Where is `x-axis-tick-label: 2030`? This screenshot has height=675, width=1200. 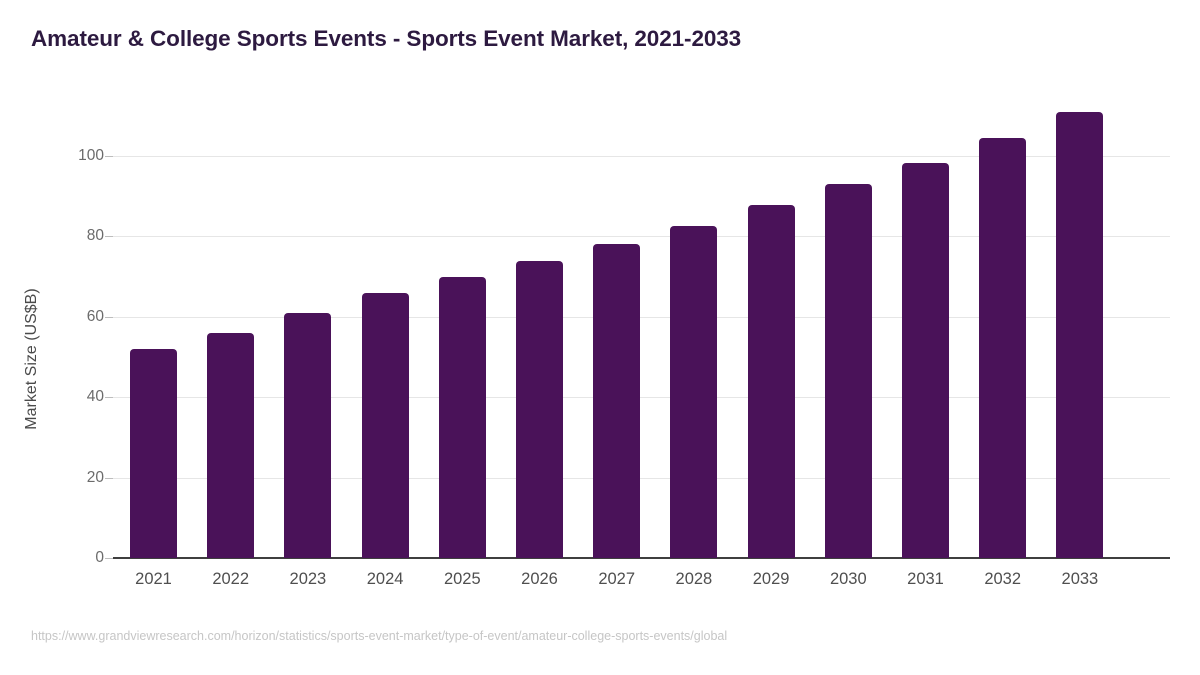
x-axis-tick-label: 2030 is located at coordinates (848, 579).